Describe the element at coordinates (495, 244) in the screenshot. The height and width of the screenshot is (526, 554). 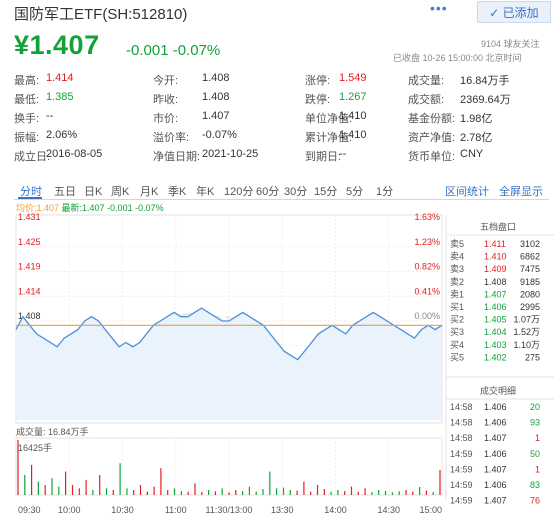
I see `order-book-price: 1.411` at that location.